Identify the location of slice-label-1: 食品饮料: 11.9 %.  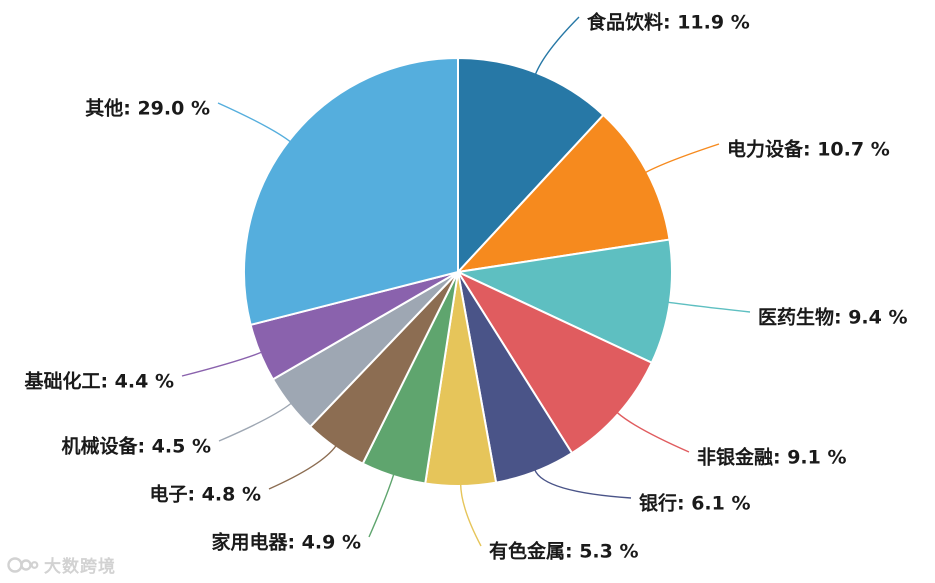
(668, 22).